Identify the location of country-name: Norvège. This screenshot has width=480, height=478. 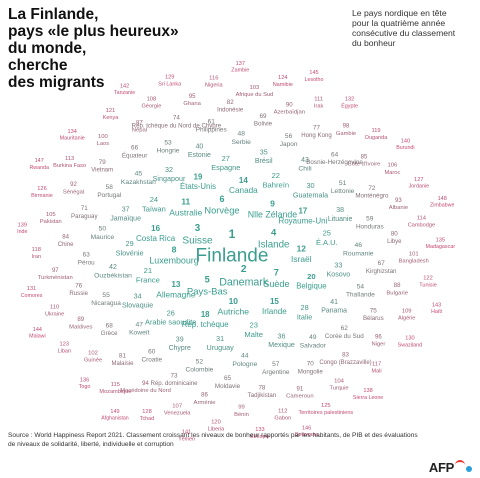
(221, 211).